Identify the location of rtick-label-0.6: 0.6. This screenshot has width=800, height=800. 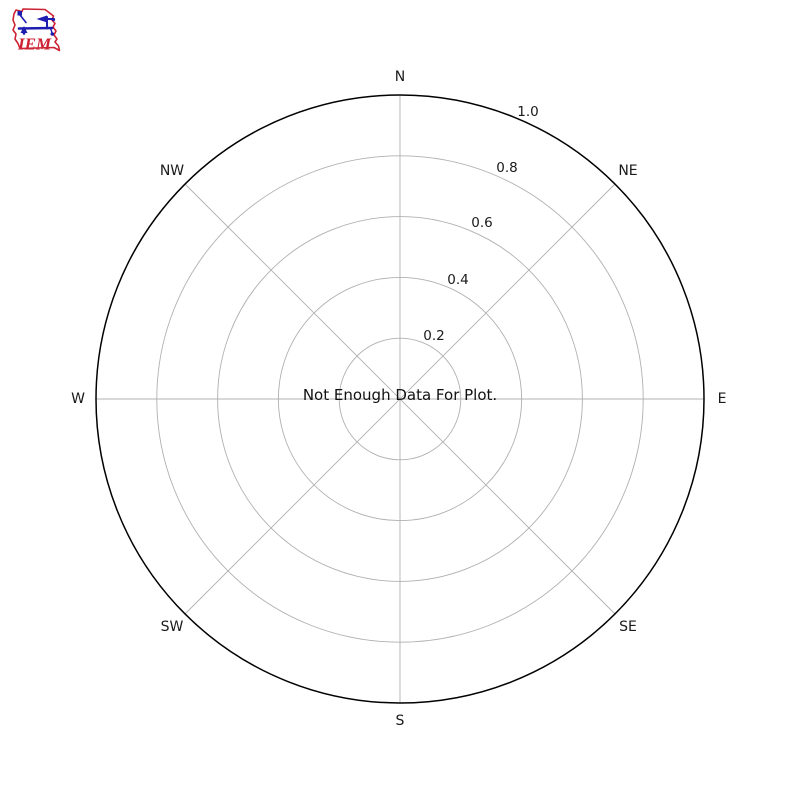
(481, 223).